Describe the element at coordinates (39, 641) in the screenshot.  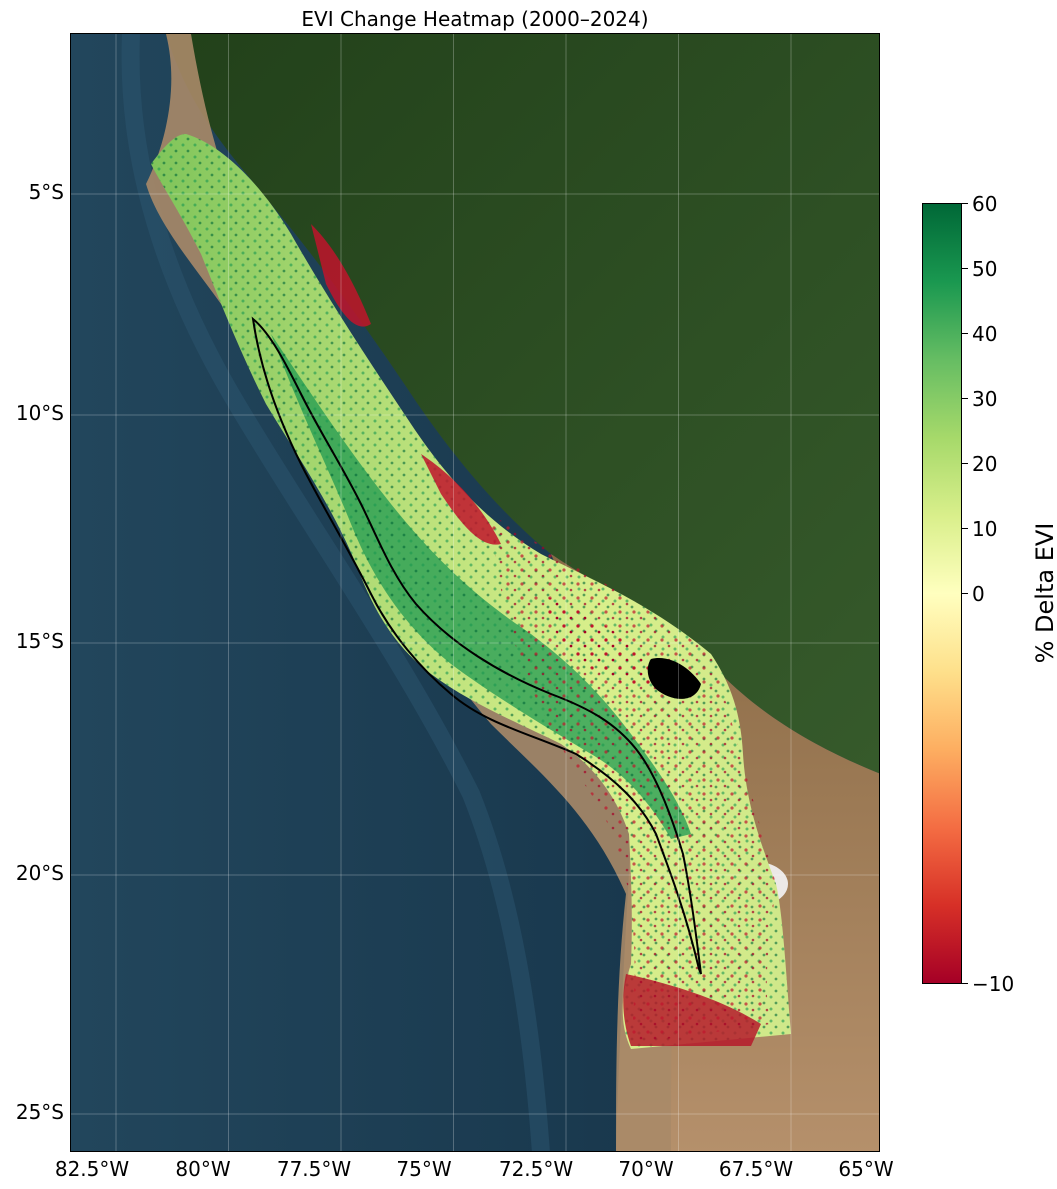
I see `y-tick-15s: 15°S` at that location.